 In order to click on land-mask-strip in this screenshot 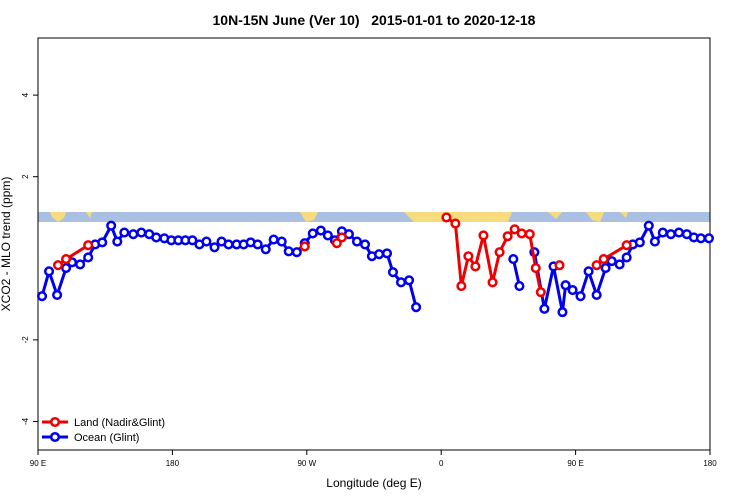, I will do `click(374, 217)`.